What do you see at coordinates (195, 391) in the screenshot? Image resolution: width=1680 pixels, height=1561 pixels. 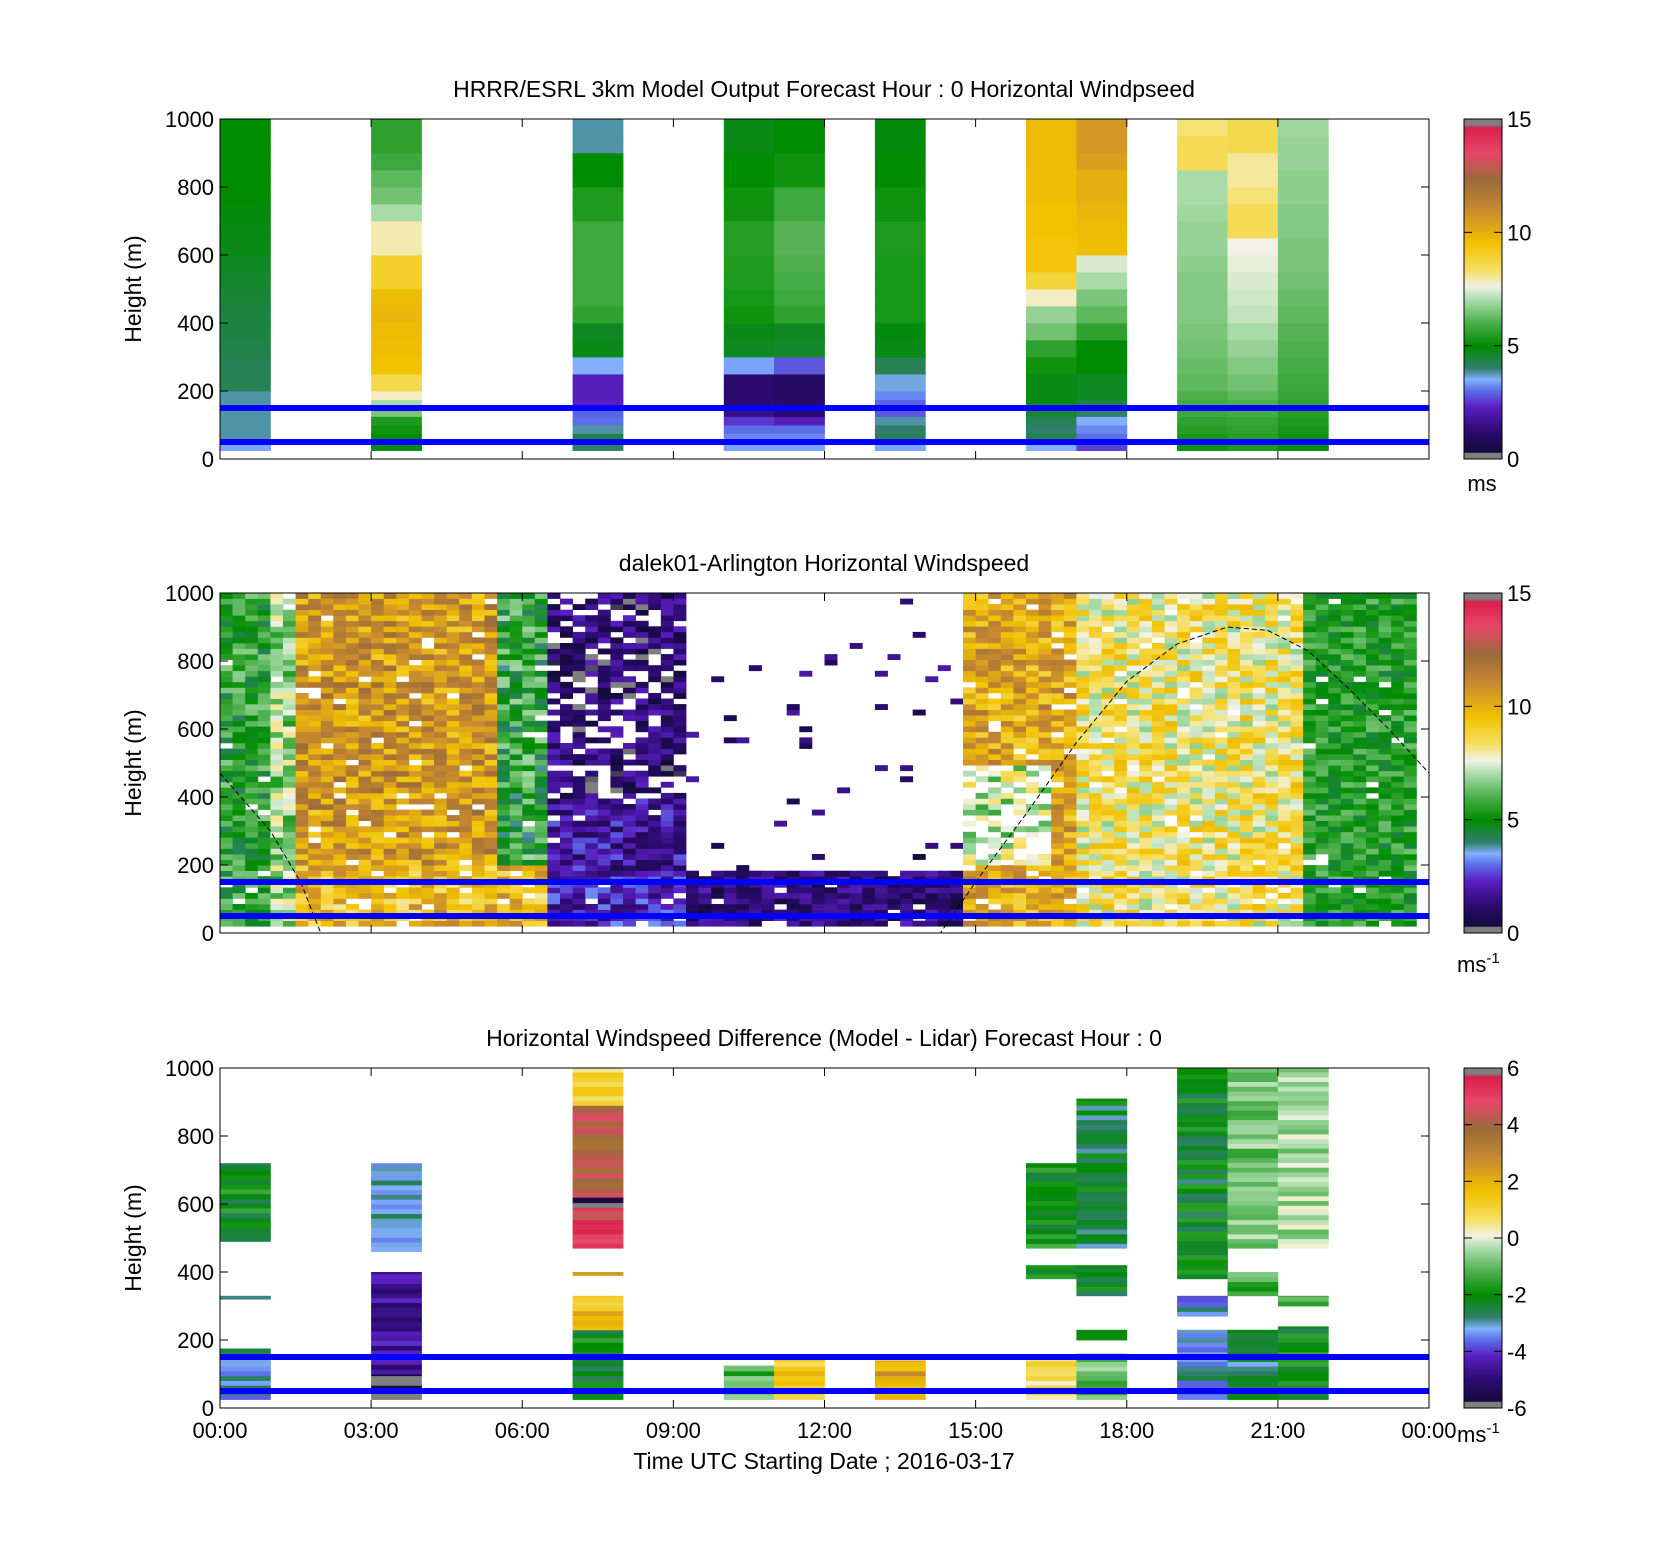 I see `y-tick-label: 200` at bounding box center [195, 391].